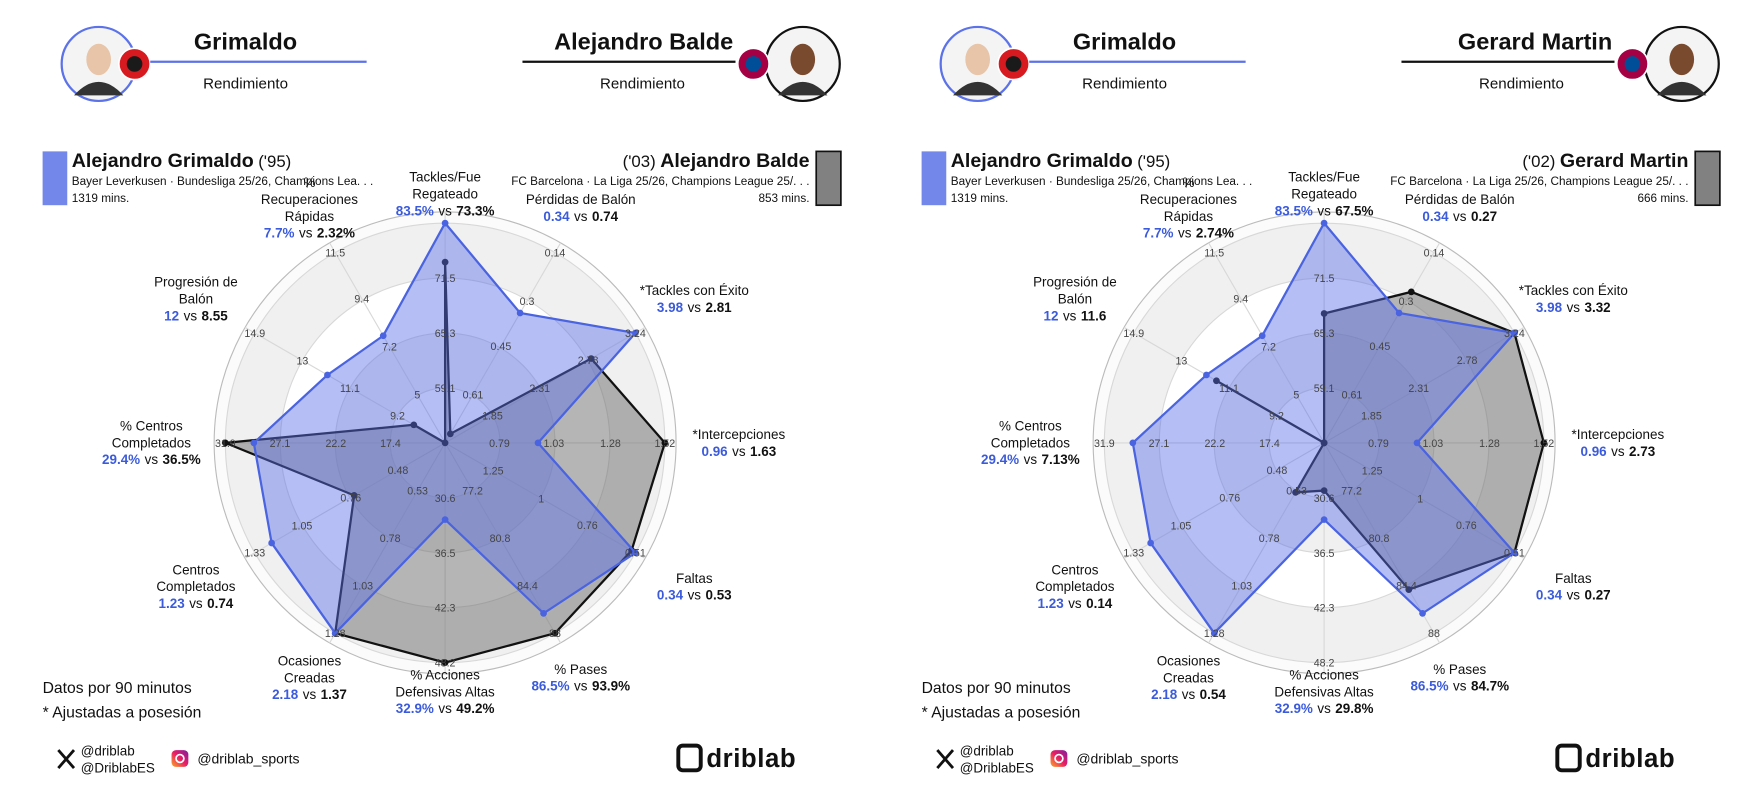 Image resolution: width=1758 pixels, height=786 pixels. Describe the element at coordinates (689, 758) in the screenshot. I see `brand-icon` at that location.